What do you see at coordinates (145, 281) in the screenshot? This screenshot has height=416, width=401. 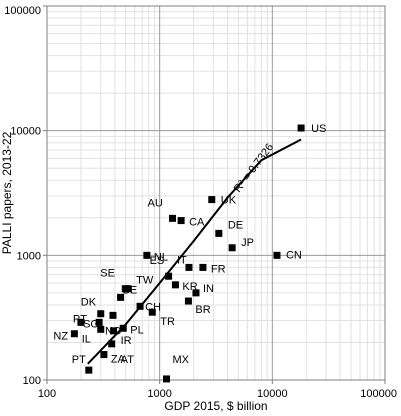 I see `data-label: TW` at bounding box center [145, 281].